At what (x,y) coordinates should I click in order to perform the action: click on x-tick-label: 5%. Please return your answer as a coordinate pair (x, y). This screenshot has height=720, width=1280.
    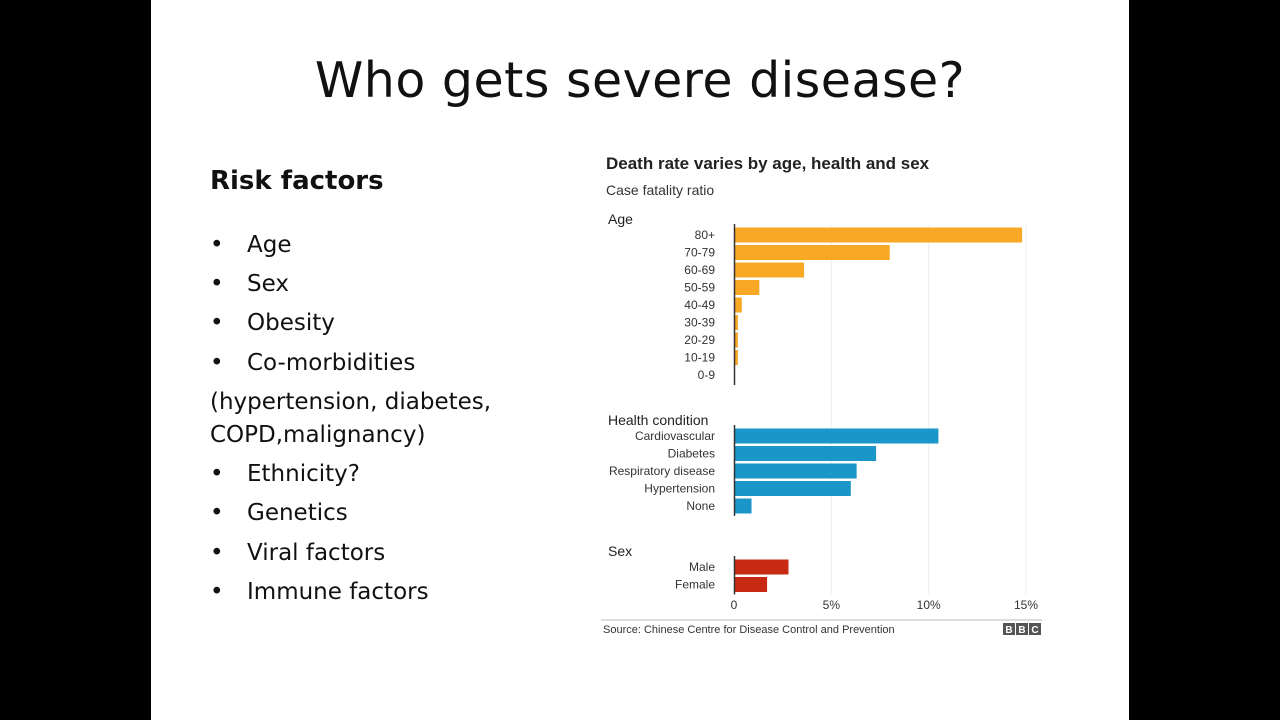
    Looking at the image, I should click on (832, 605).